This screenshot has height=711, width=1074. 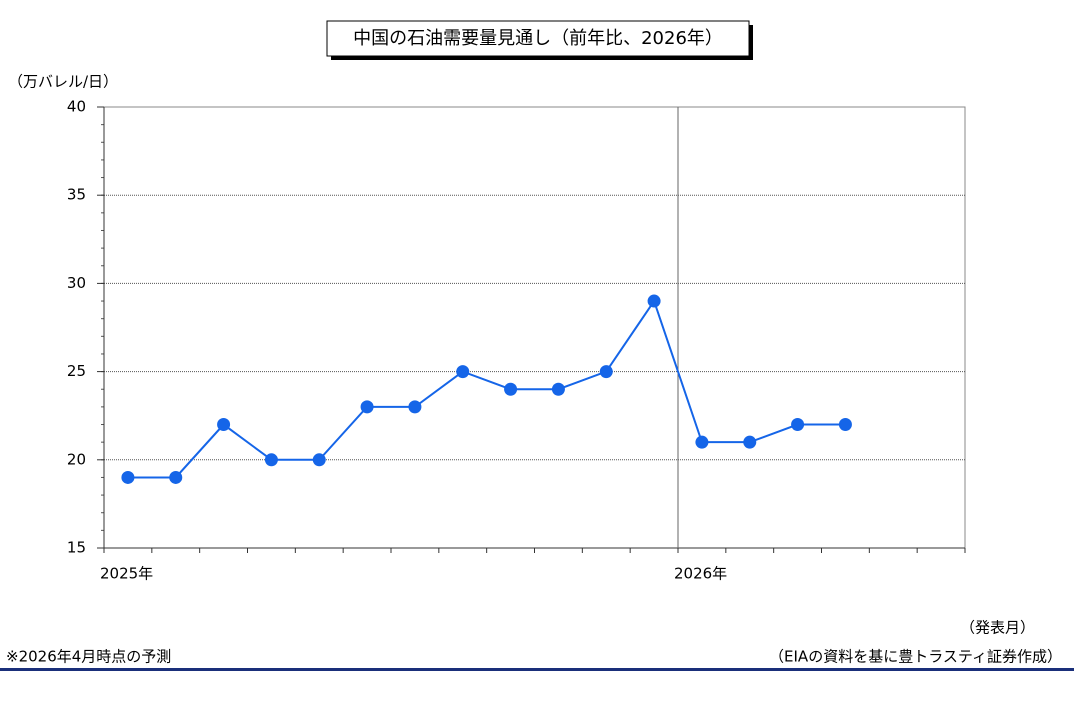 What do you see at coordinates (76, 107) in the screenshot?
I see `y-tick-label: 40` at bounding box center [76, 107].